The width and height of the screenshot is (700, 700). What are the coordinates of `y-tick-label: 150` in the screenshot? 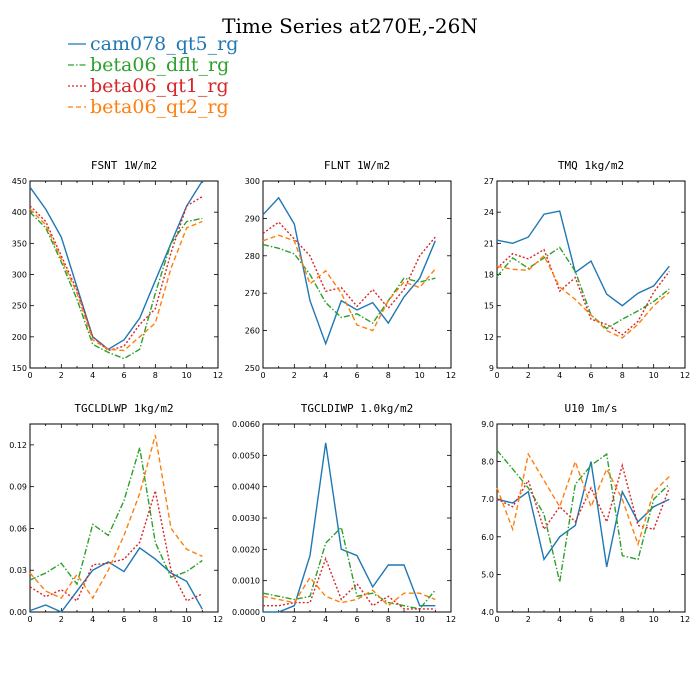 It's located at (19, 368).